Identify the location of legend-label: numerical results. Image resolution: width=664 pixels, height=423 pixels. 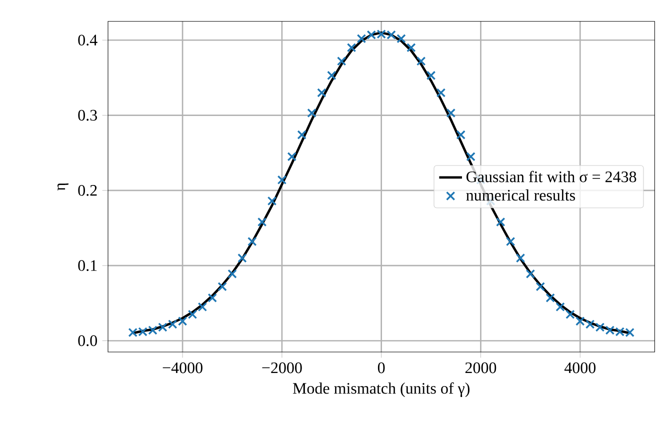
(520, 195).